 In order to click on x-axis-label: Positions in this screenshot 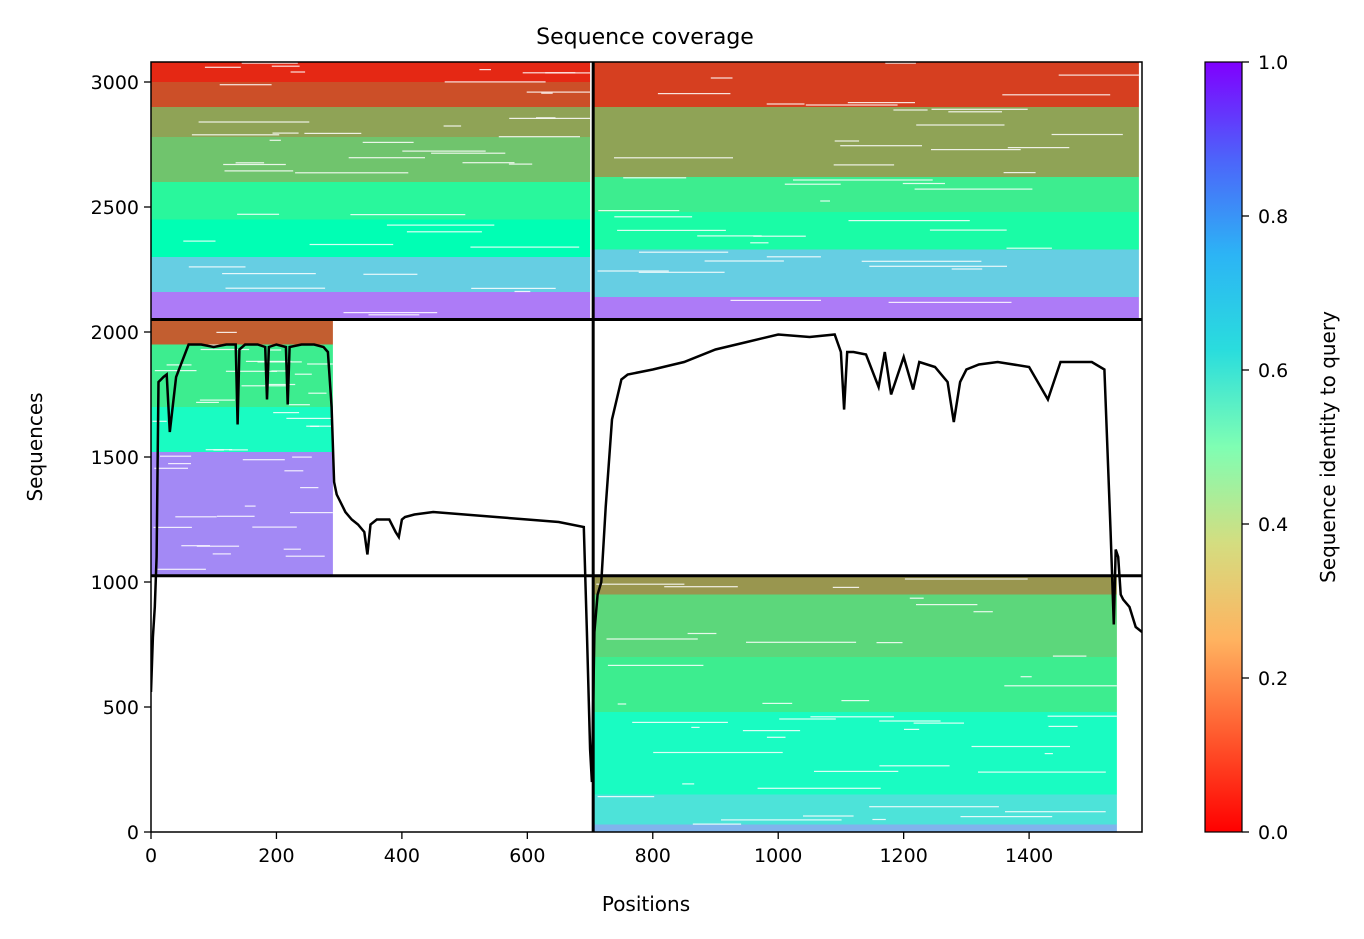, I will do `click(646, 904)`.